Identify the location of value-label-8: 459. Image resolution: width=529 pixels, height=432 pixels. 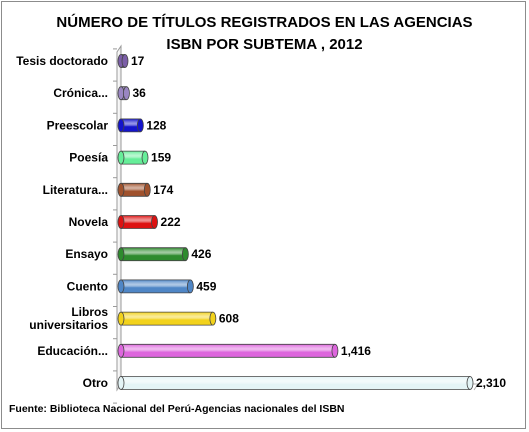
(206, 286).